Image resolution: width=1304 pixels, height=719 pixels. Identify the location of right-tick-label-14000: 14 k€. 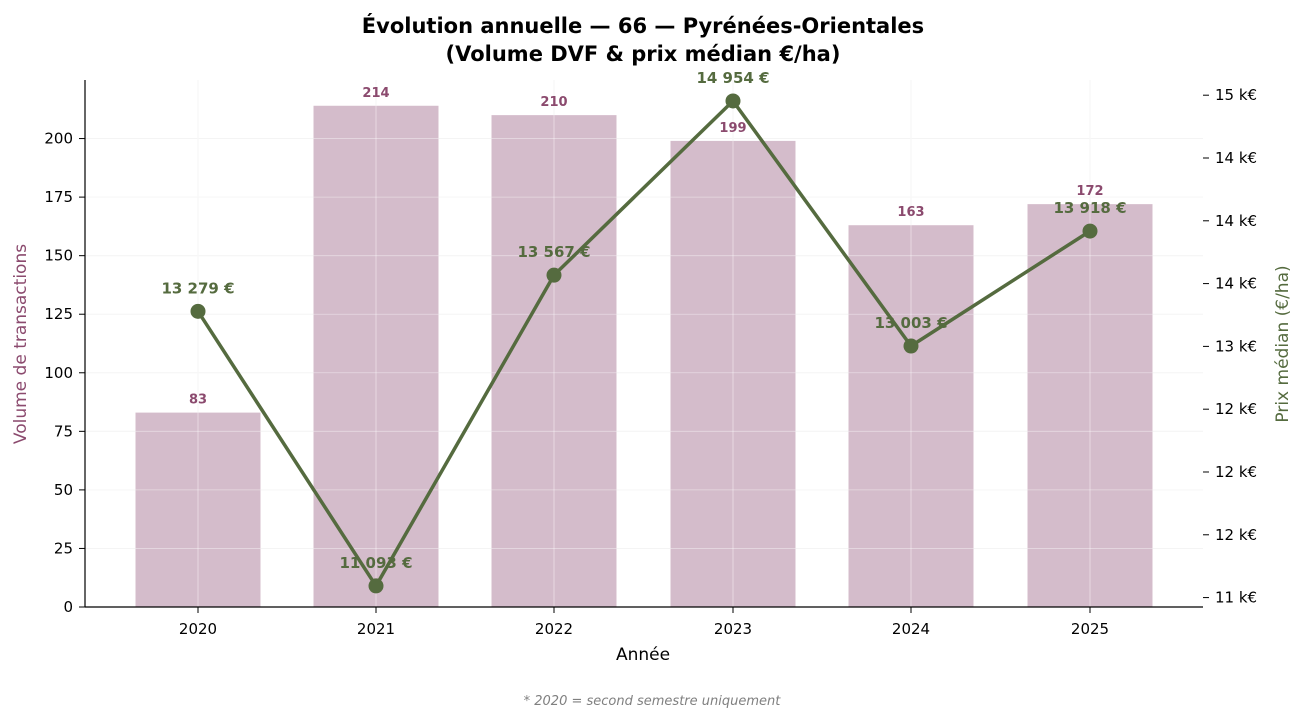
(1236, 221).